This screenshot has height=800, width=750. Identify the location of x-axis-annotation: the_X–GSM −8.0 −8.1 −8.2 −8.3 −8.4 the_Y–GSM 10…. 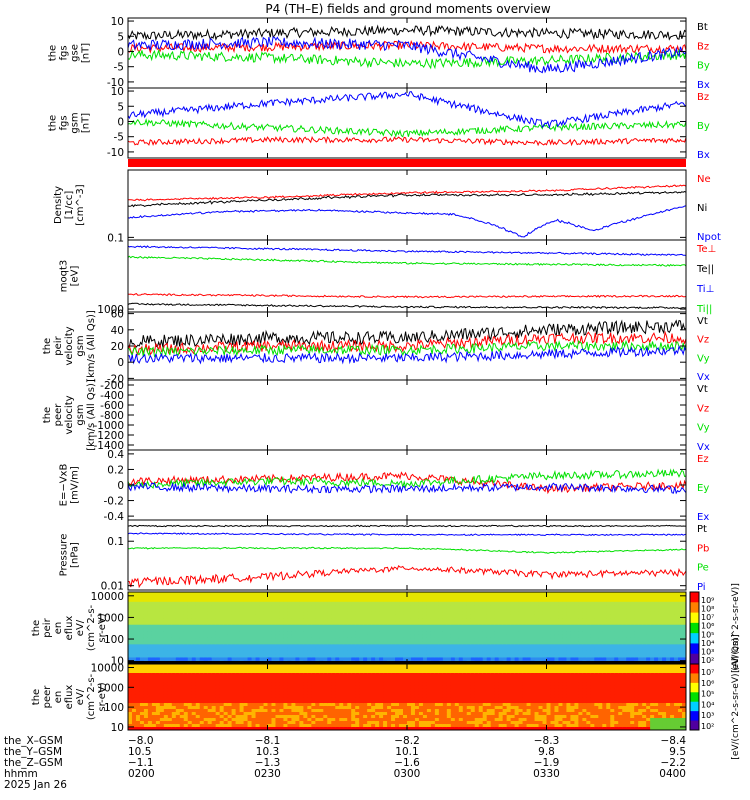
(345, 763).